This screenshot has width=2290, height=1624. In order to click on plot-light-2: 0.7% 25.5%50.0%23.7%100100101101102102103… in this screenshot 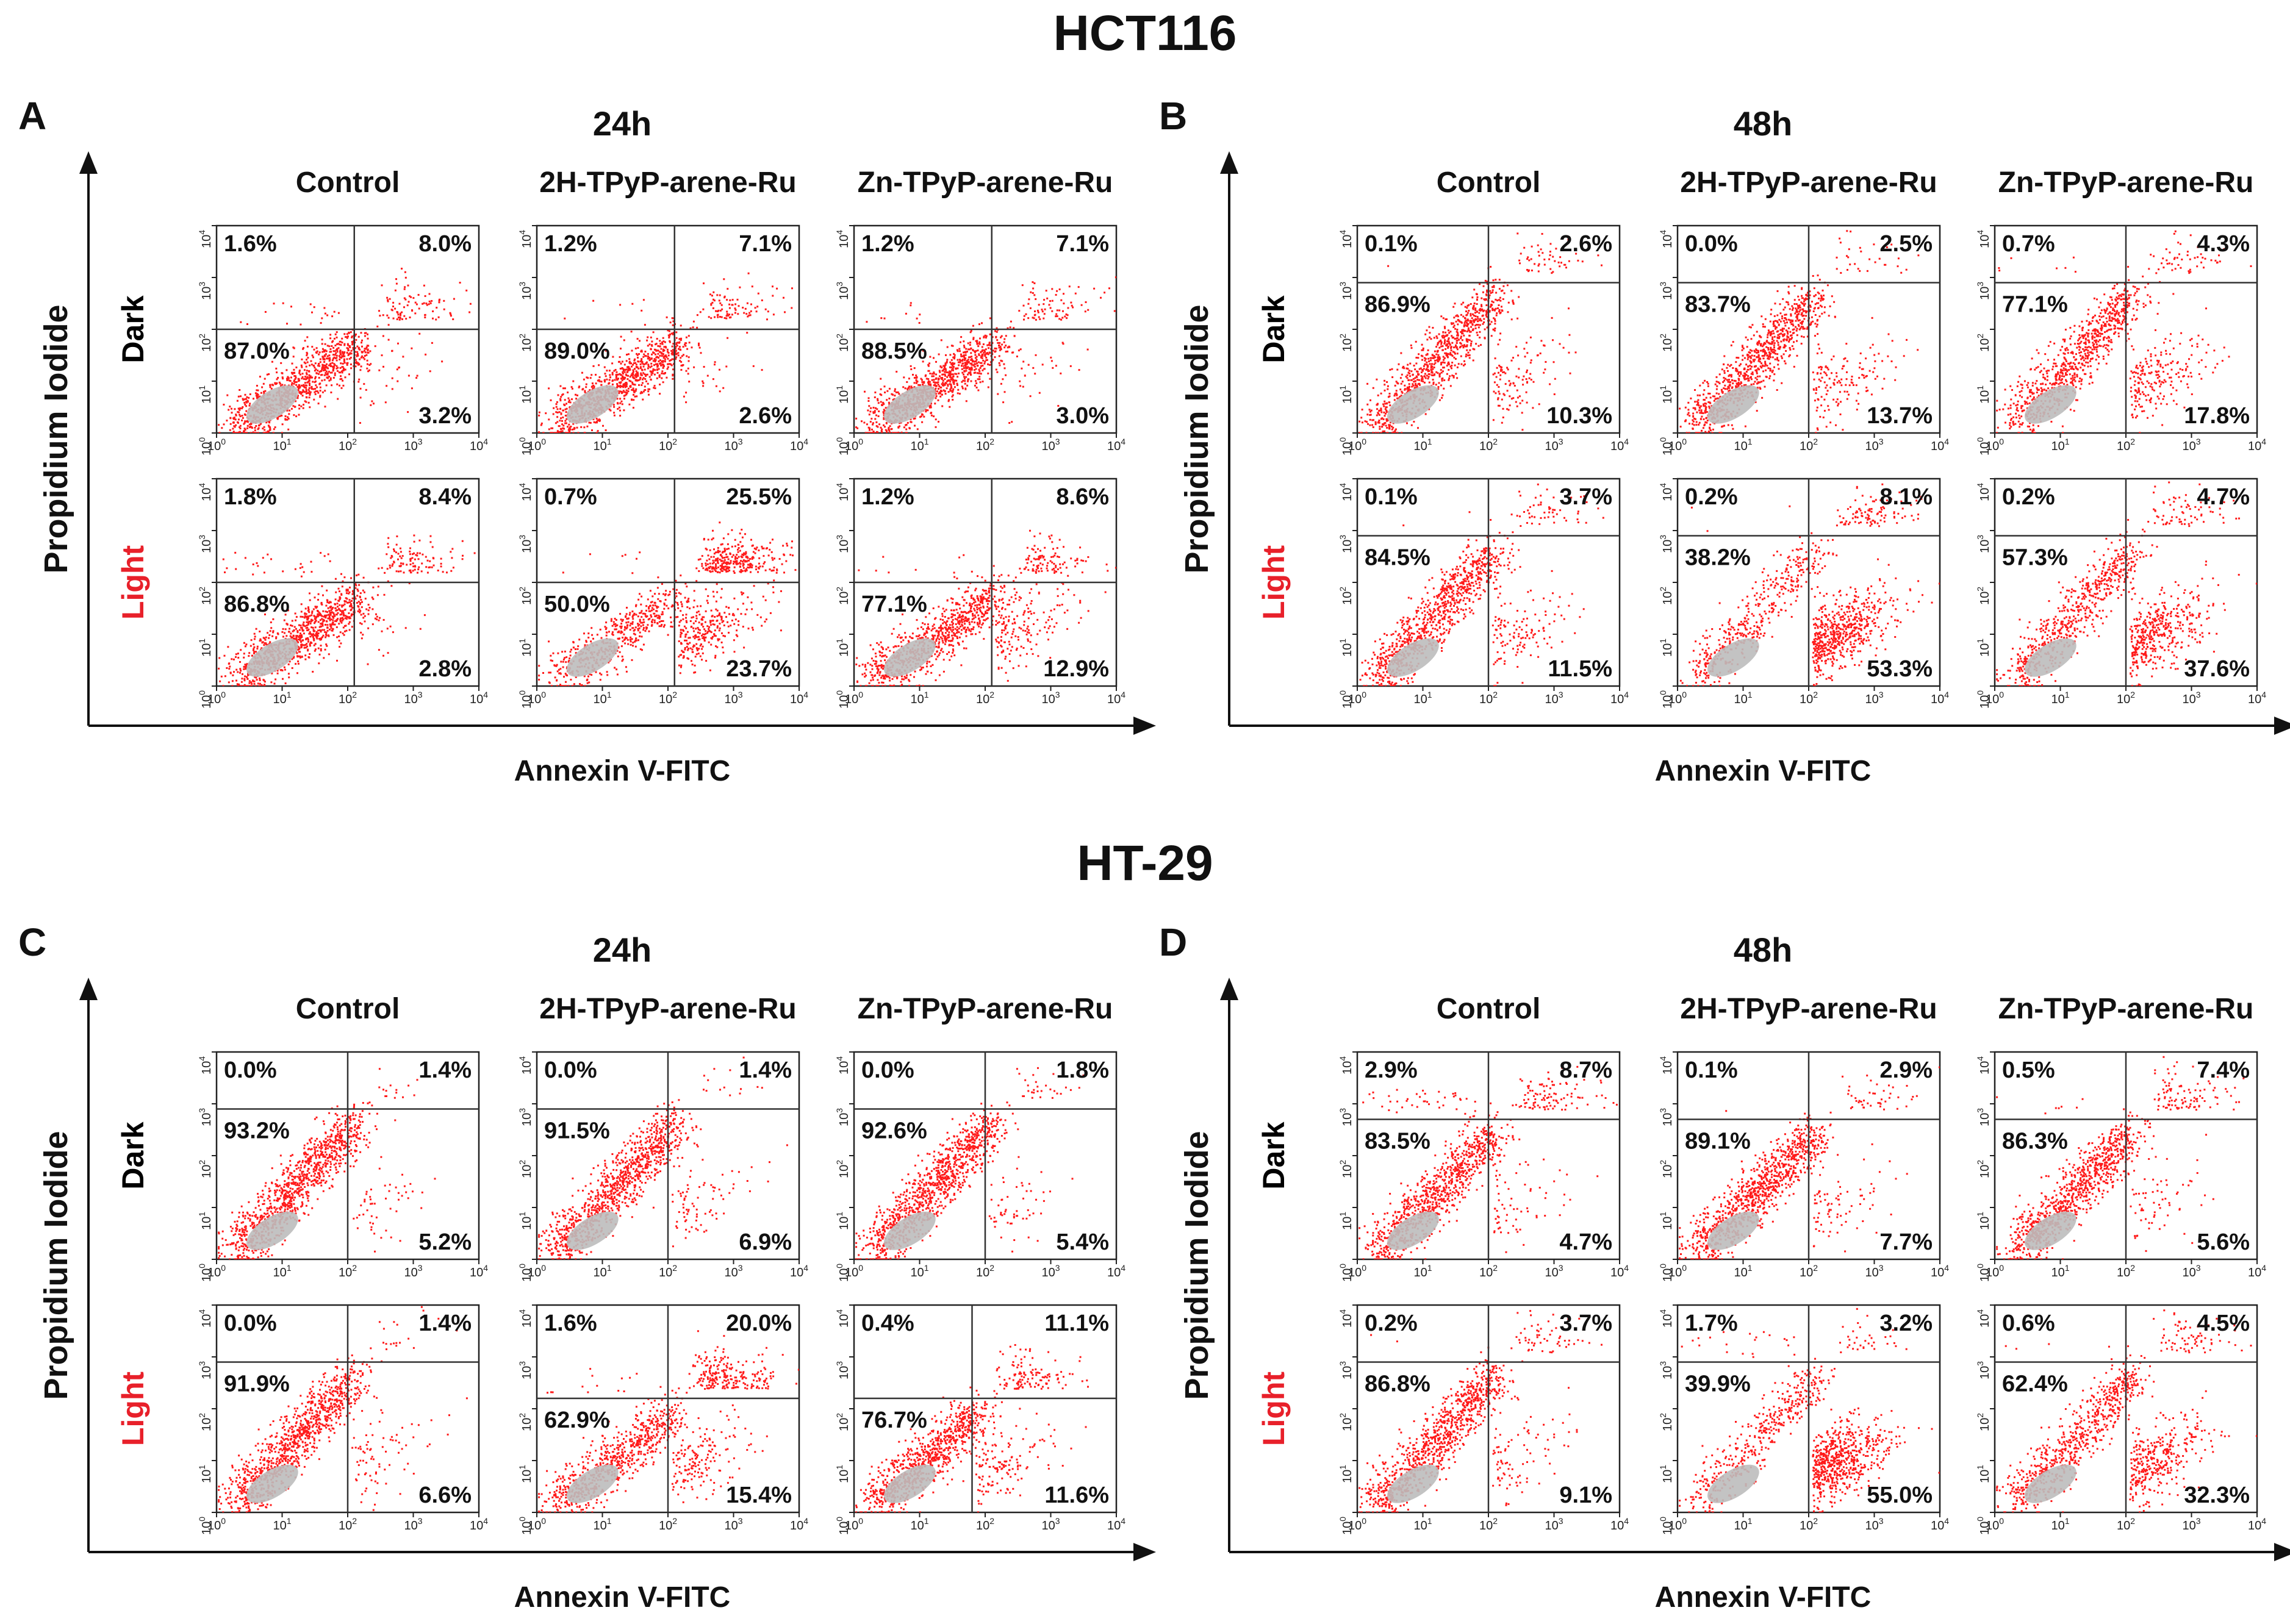, I will do `click(663, 593)`.